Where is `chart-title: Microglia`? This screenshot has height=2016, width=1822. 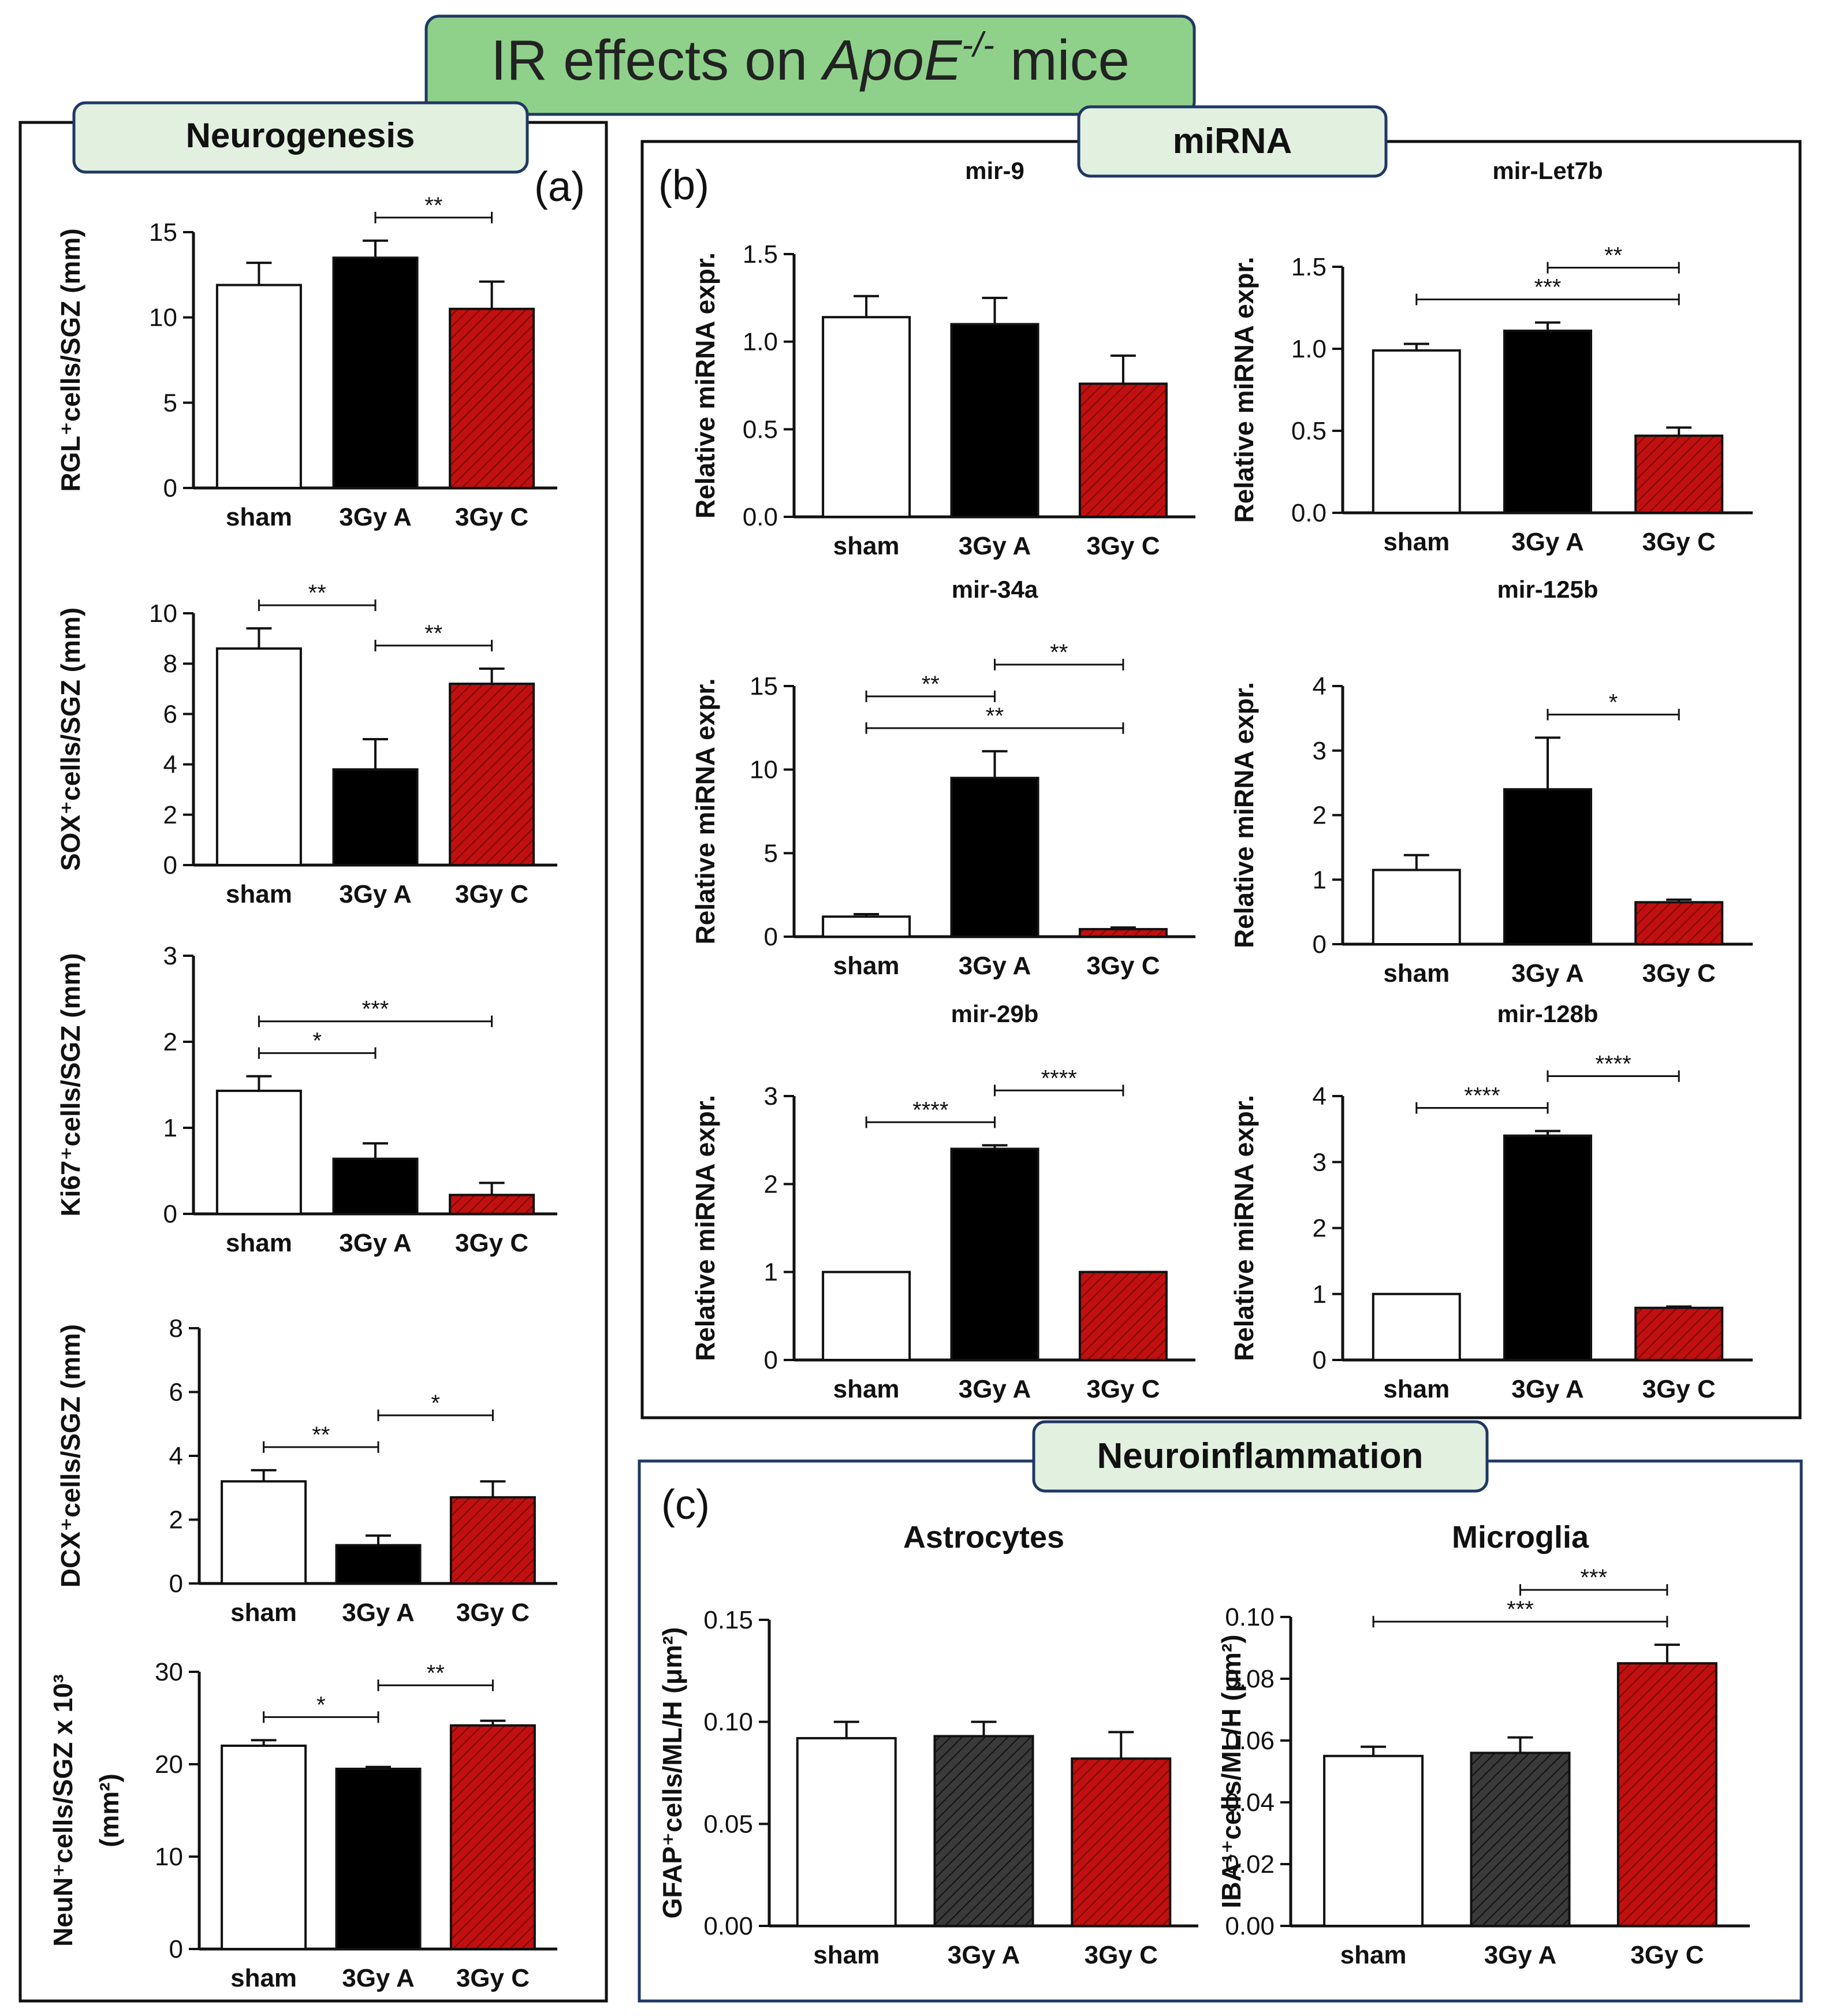
chart-title: Microglia is located at coordinates (1520, 1537).